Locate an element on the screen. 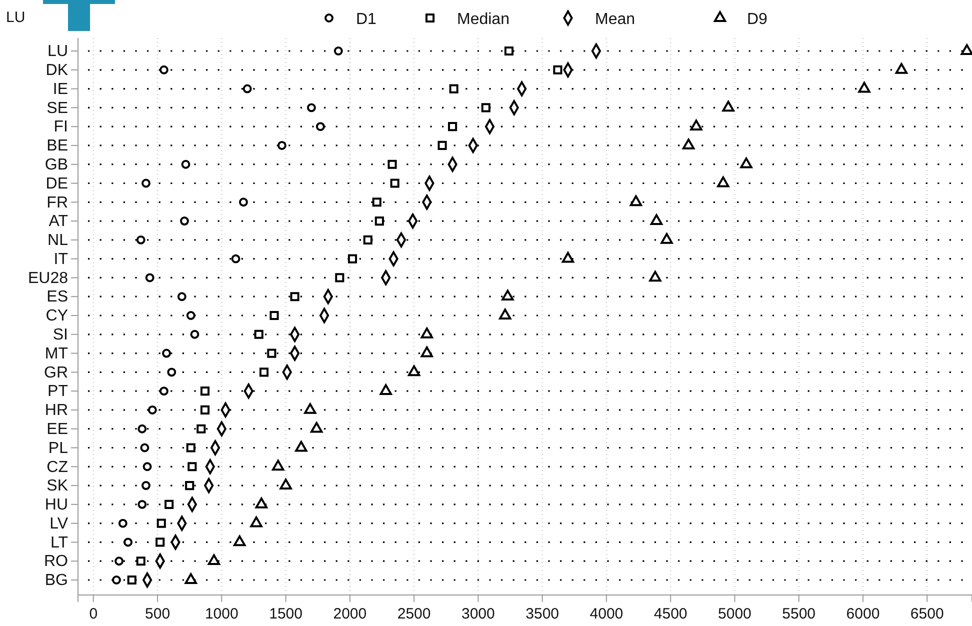 Image resolution: width=972 pixels, height=626 pixels. y-tick-label: EE is located at coordinates (57, 429).